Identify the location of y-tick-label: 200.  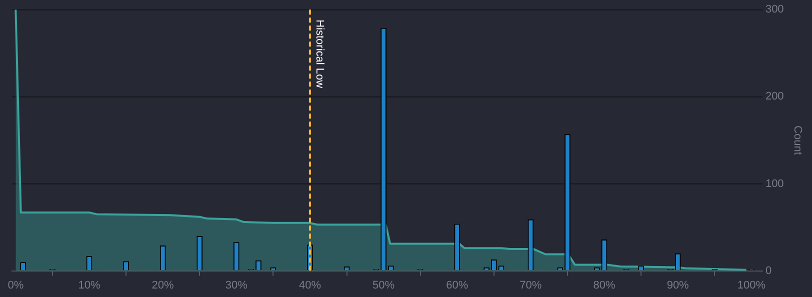
(774, 96).